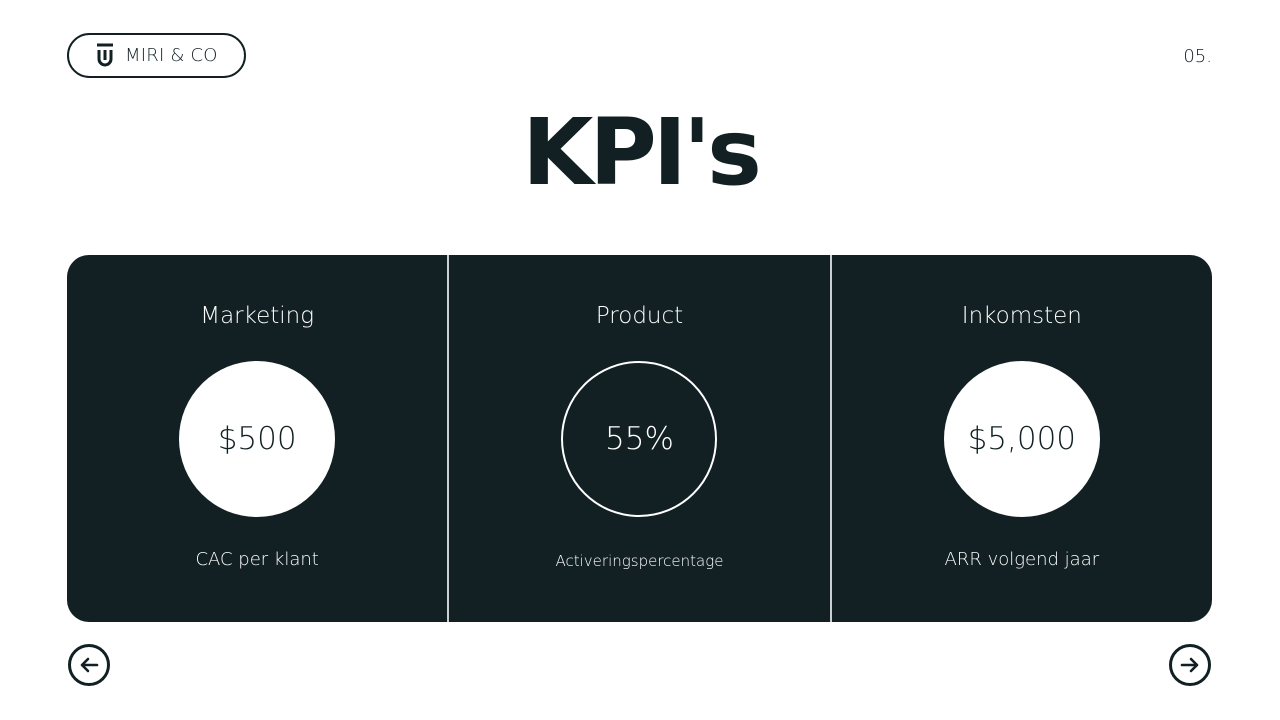 This screenshot has height=720, width=1280. I want to click on kpi-value: $5,000, so click(1021, 439).